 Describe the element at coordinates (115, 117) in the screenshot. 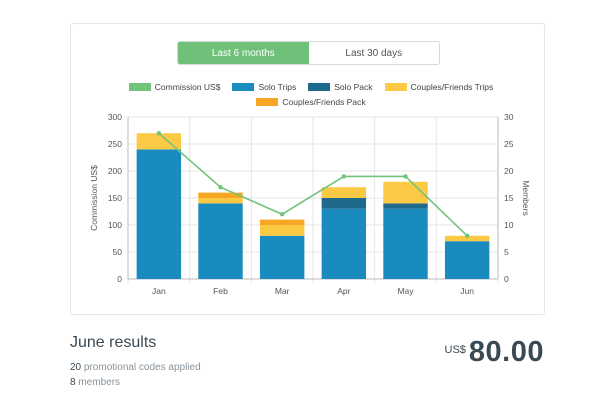

I see `y-tick-label-6: 300` at that location.